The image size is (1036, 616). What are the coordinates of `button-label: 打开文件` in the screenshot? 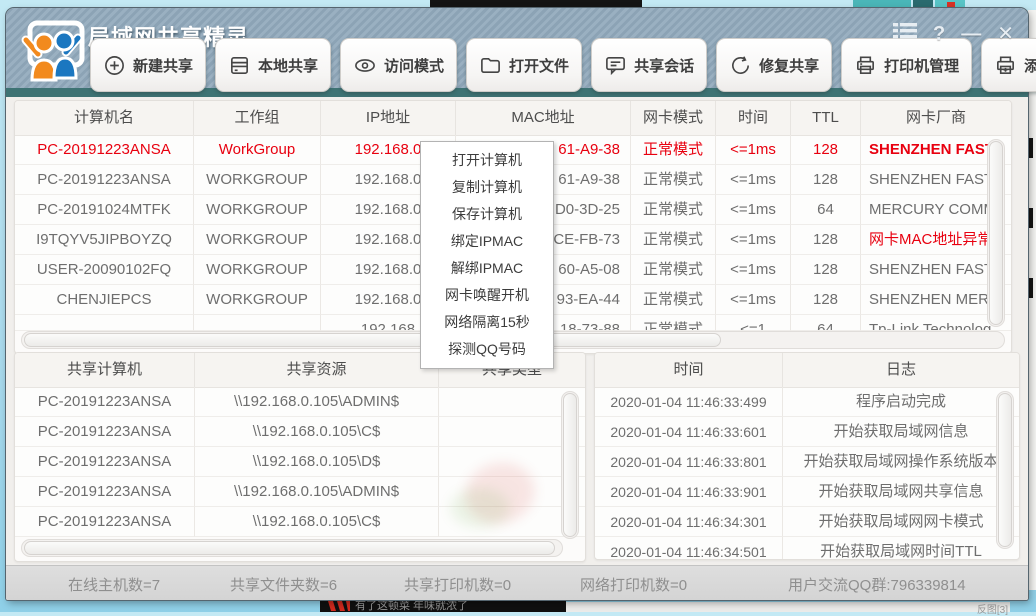 It's located at (539, 66).